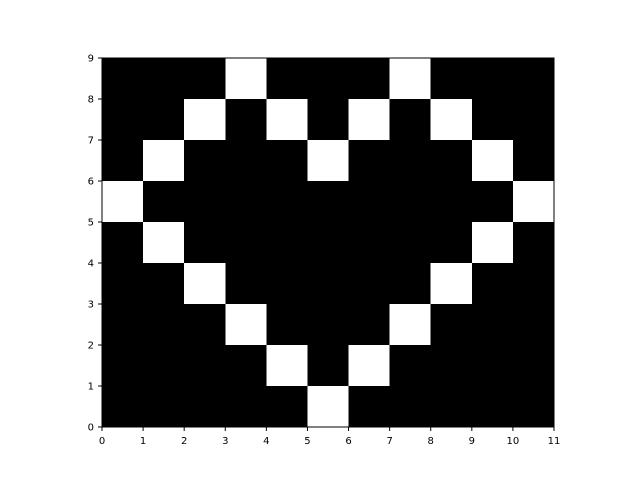 Image resolution: width=640 pixels, height=480 pixels. Describe the element at coordinates (246, 161) in the screenshot. I see `heatmap-cell-r2-c3` at that location.